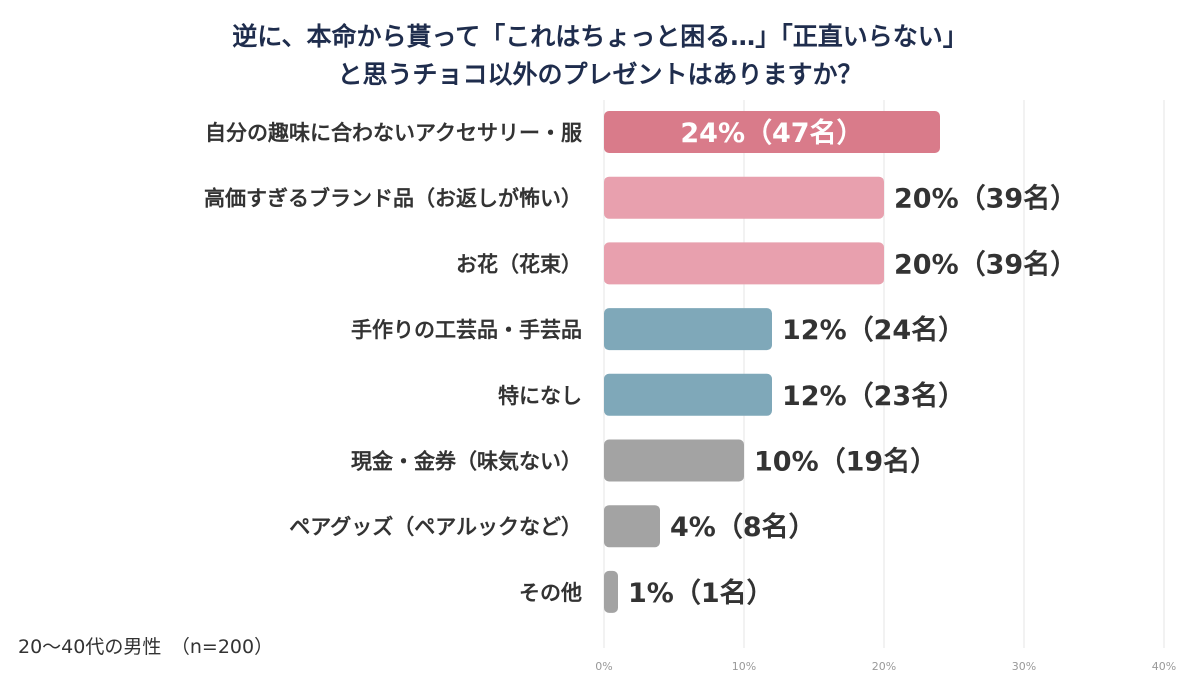 This screenshot has height=675, width=1200. Describe the element at coordinates (743, 527) in the screenshot. I see `value-label: 4%（8名）` at that location.